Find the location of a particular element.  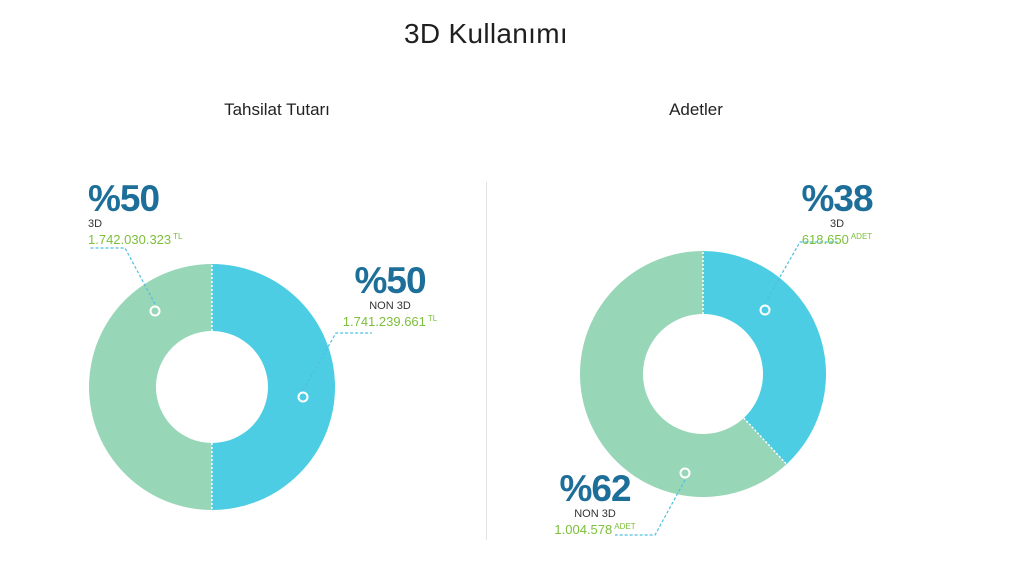

amount-label: 1.004.578 ADET is located at coordinates (595, 529).